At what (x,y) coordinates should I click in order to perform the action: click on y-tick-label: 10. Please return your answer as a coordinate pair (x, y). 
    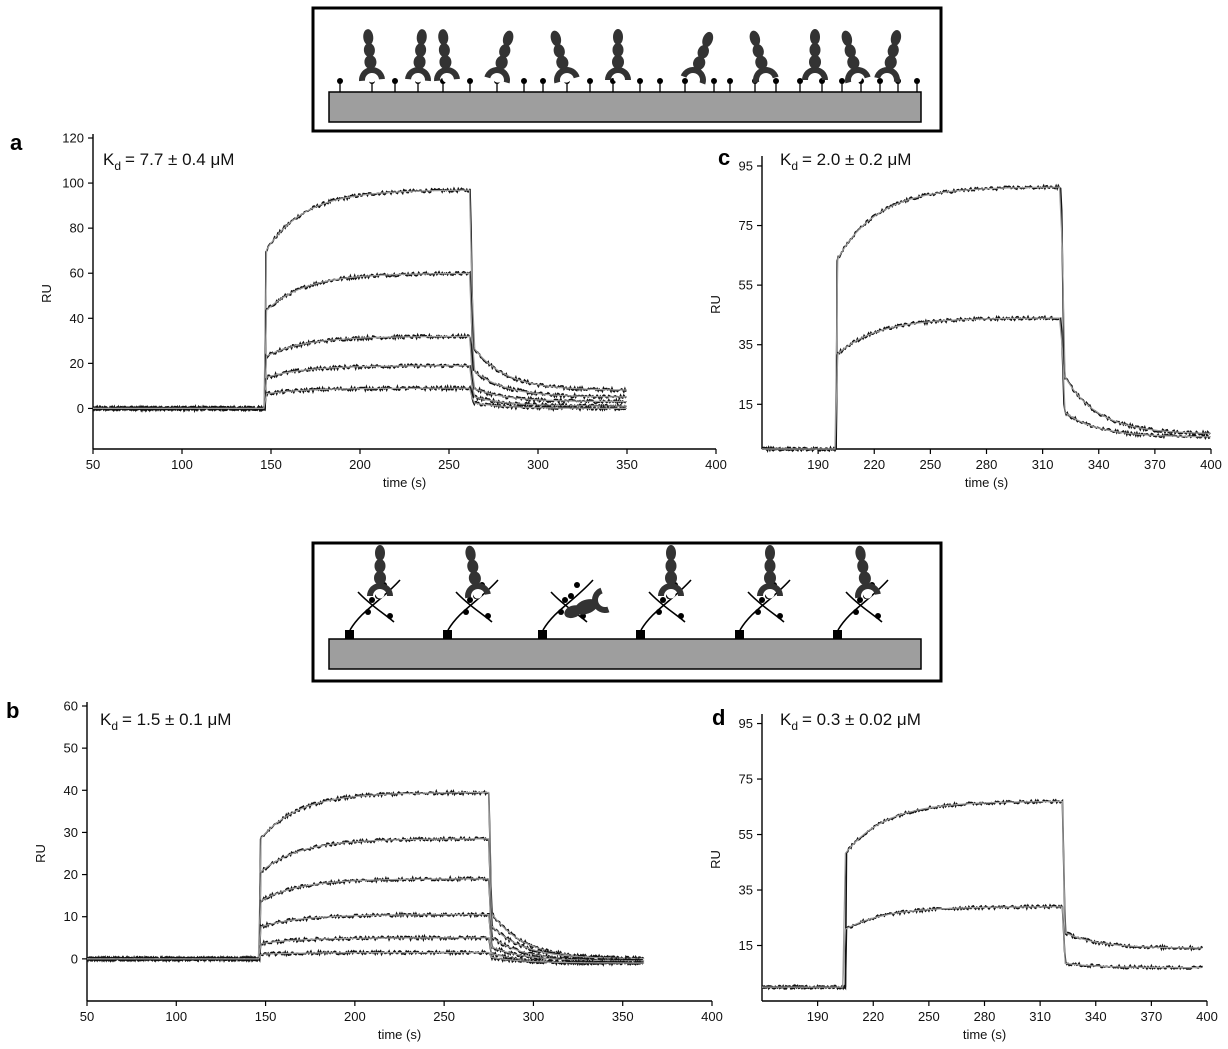
    Looking at the image, I should click on (71, 916).